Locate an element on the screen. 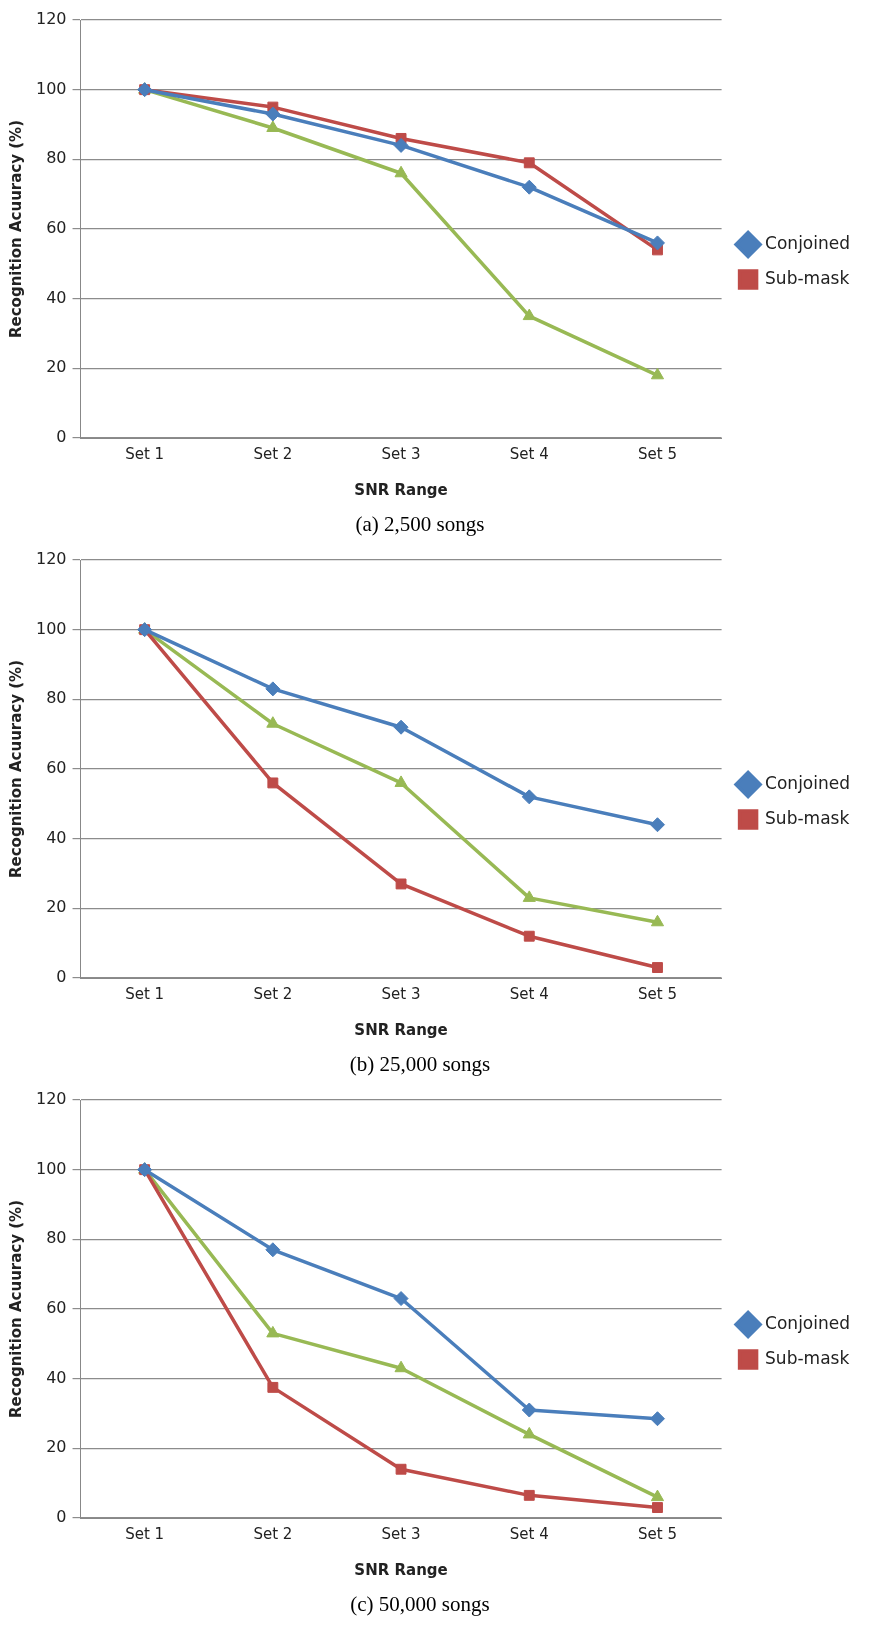 Image resolution: width=880 pixels, height=1646 pixels. text: (c) 50,000 songs is located at coordinates (420, 1604).